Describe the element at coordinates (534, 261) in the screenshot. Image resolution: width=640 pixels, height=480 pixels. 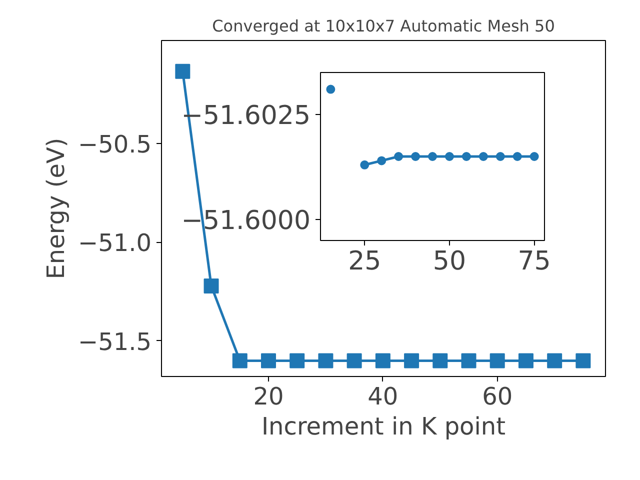
I see `x-tick-label: 75` at that location.